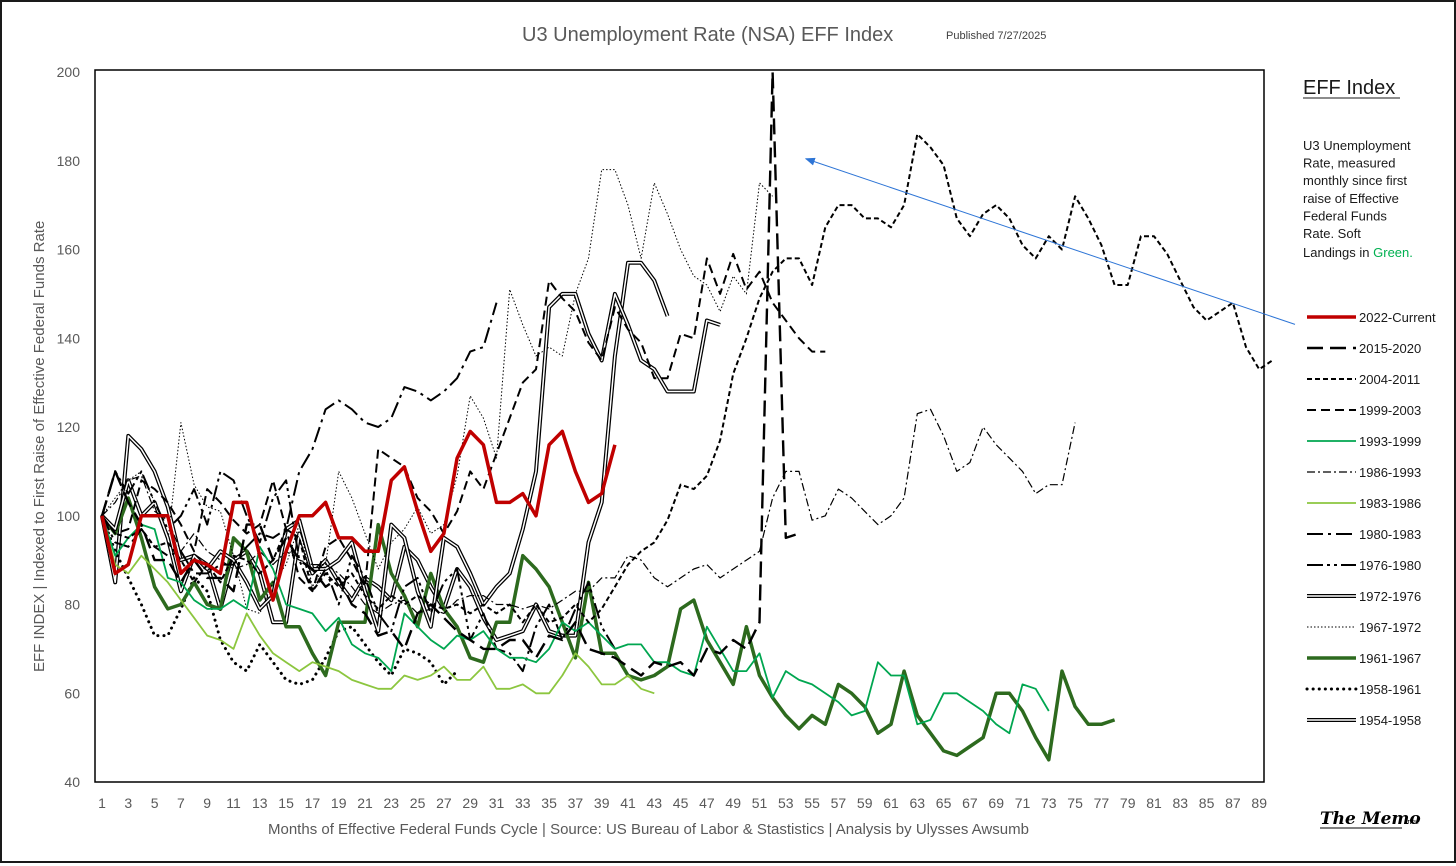  Describe the element at coordinates (1390, 720) in the screenshot. I see `legend-label: 1954-1958` at that location.